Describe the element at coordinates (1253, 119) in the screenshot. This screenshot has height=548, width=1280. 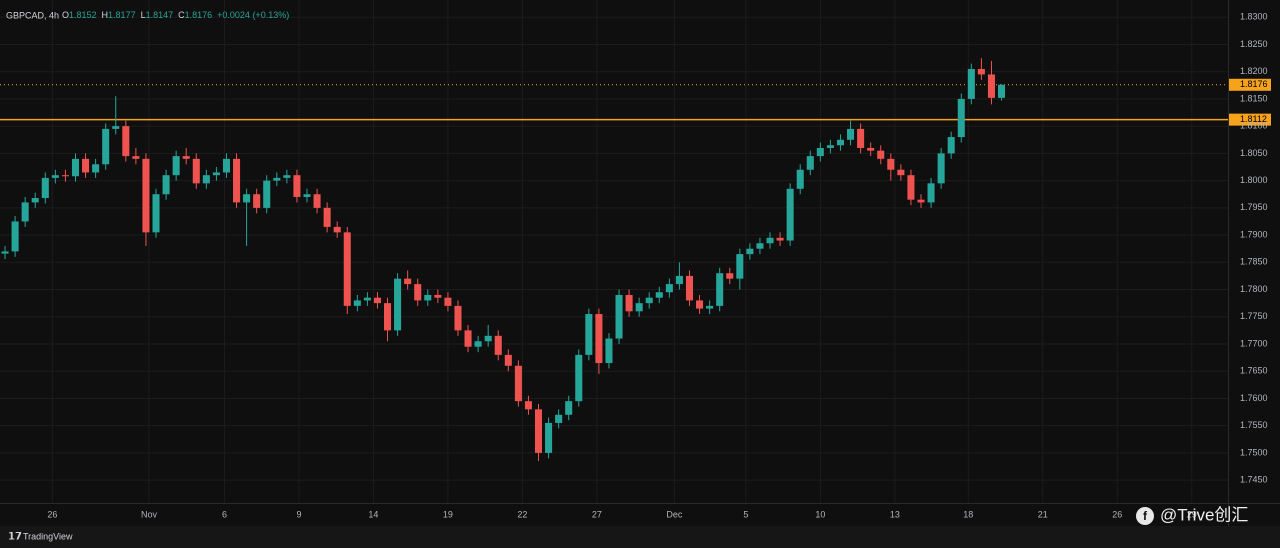
I see `horizontal-line-label: 1.8112` at that location.